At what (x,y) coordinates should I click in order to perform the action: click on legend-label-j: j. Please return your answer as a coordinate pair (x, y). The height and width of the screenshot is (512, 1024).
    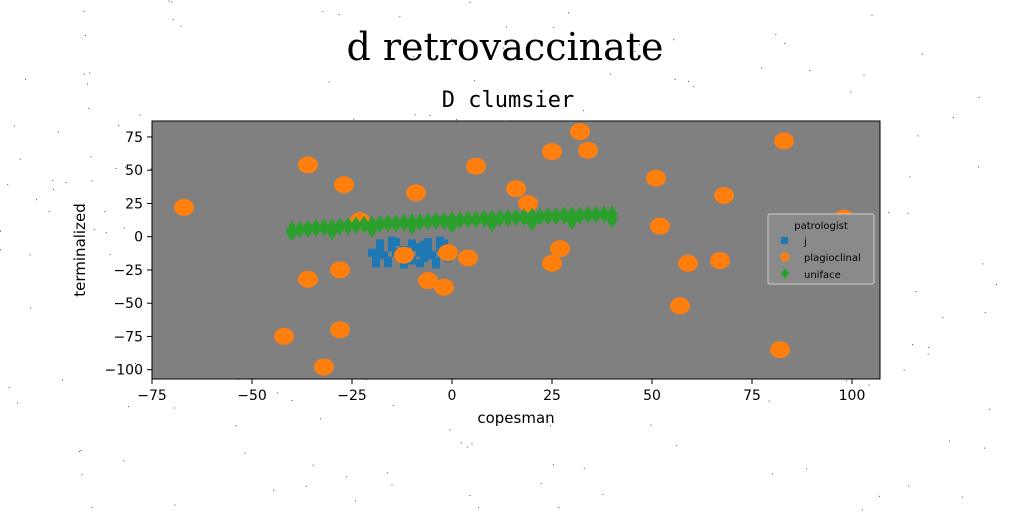
    Looking at the image, I should click on (805, 242).